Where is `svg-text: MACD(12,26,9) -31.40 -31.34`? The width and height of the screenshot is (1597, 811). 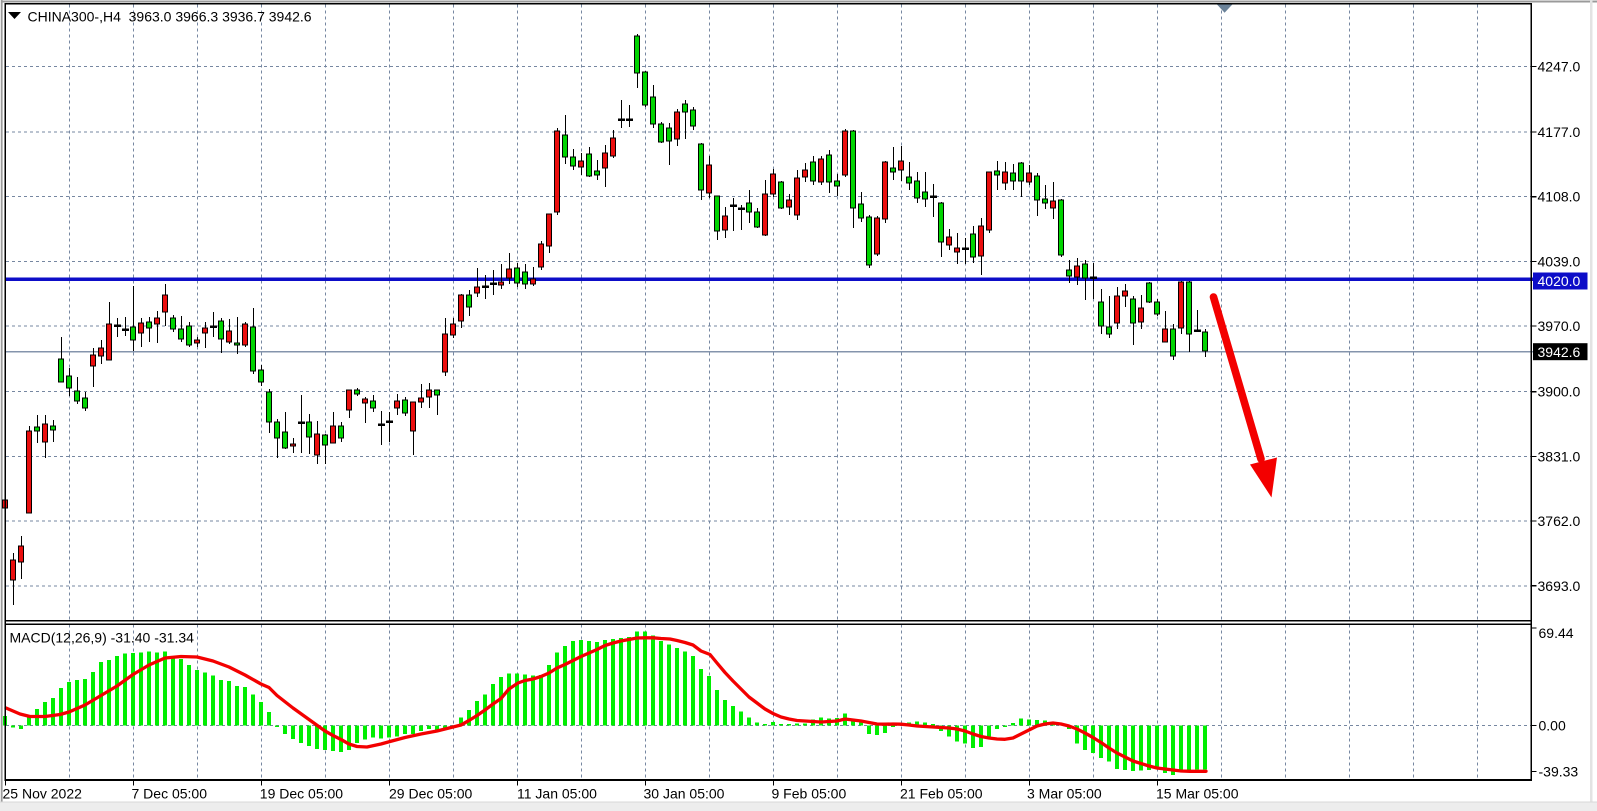 svg-text: MACD(12,26,9) -31.40 -31.34 is located at coordinates (102, 637).